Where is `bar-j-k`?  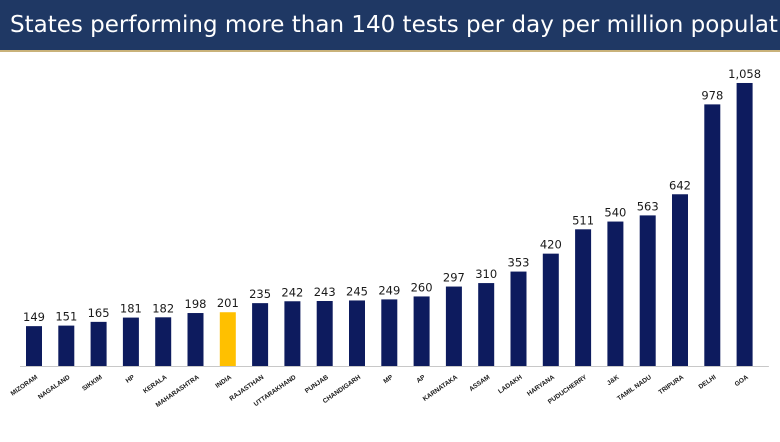 bar-j-k is located at coordinates (615, 293).